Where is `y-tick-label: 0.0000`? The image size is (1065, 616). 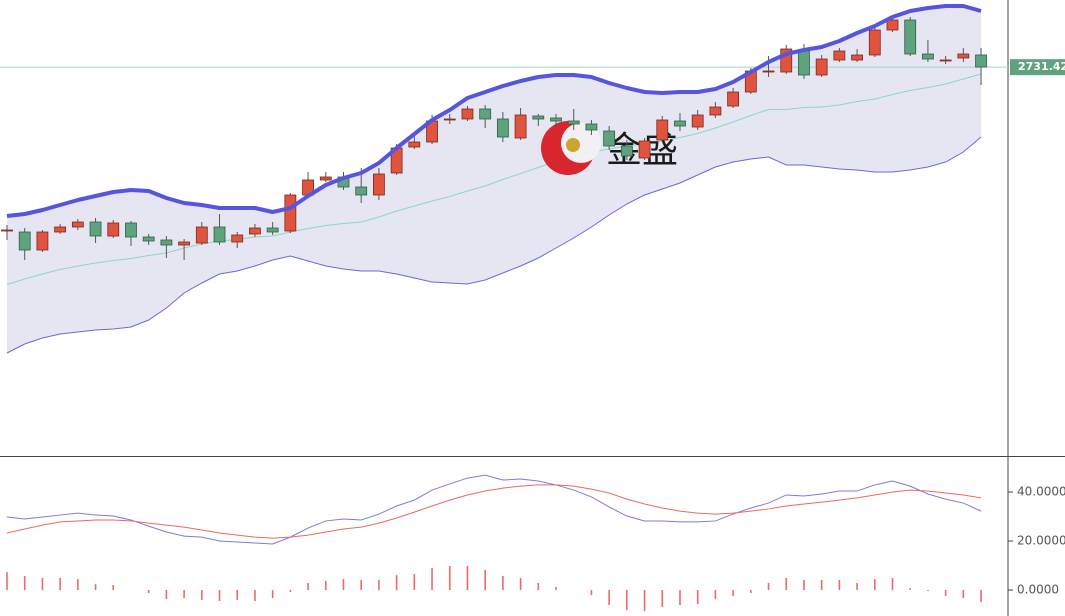 y-tick-label: 0.0000 is located at coordinates (1038, 590).